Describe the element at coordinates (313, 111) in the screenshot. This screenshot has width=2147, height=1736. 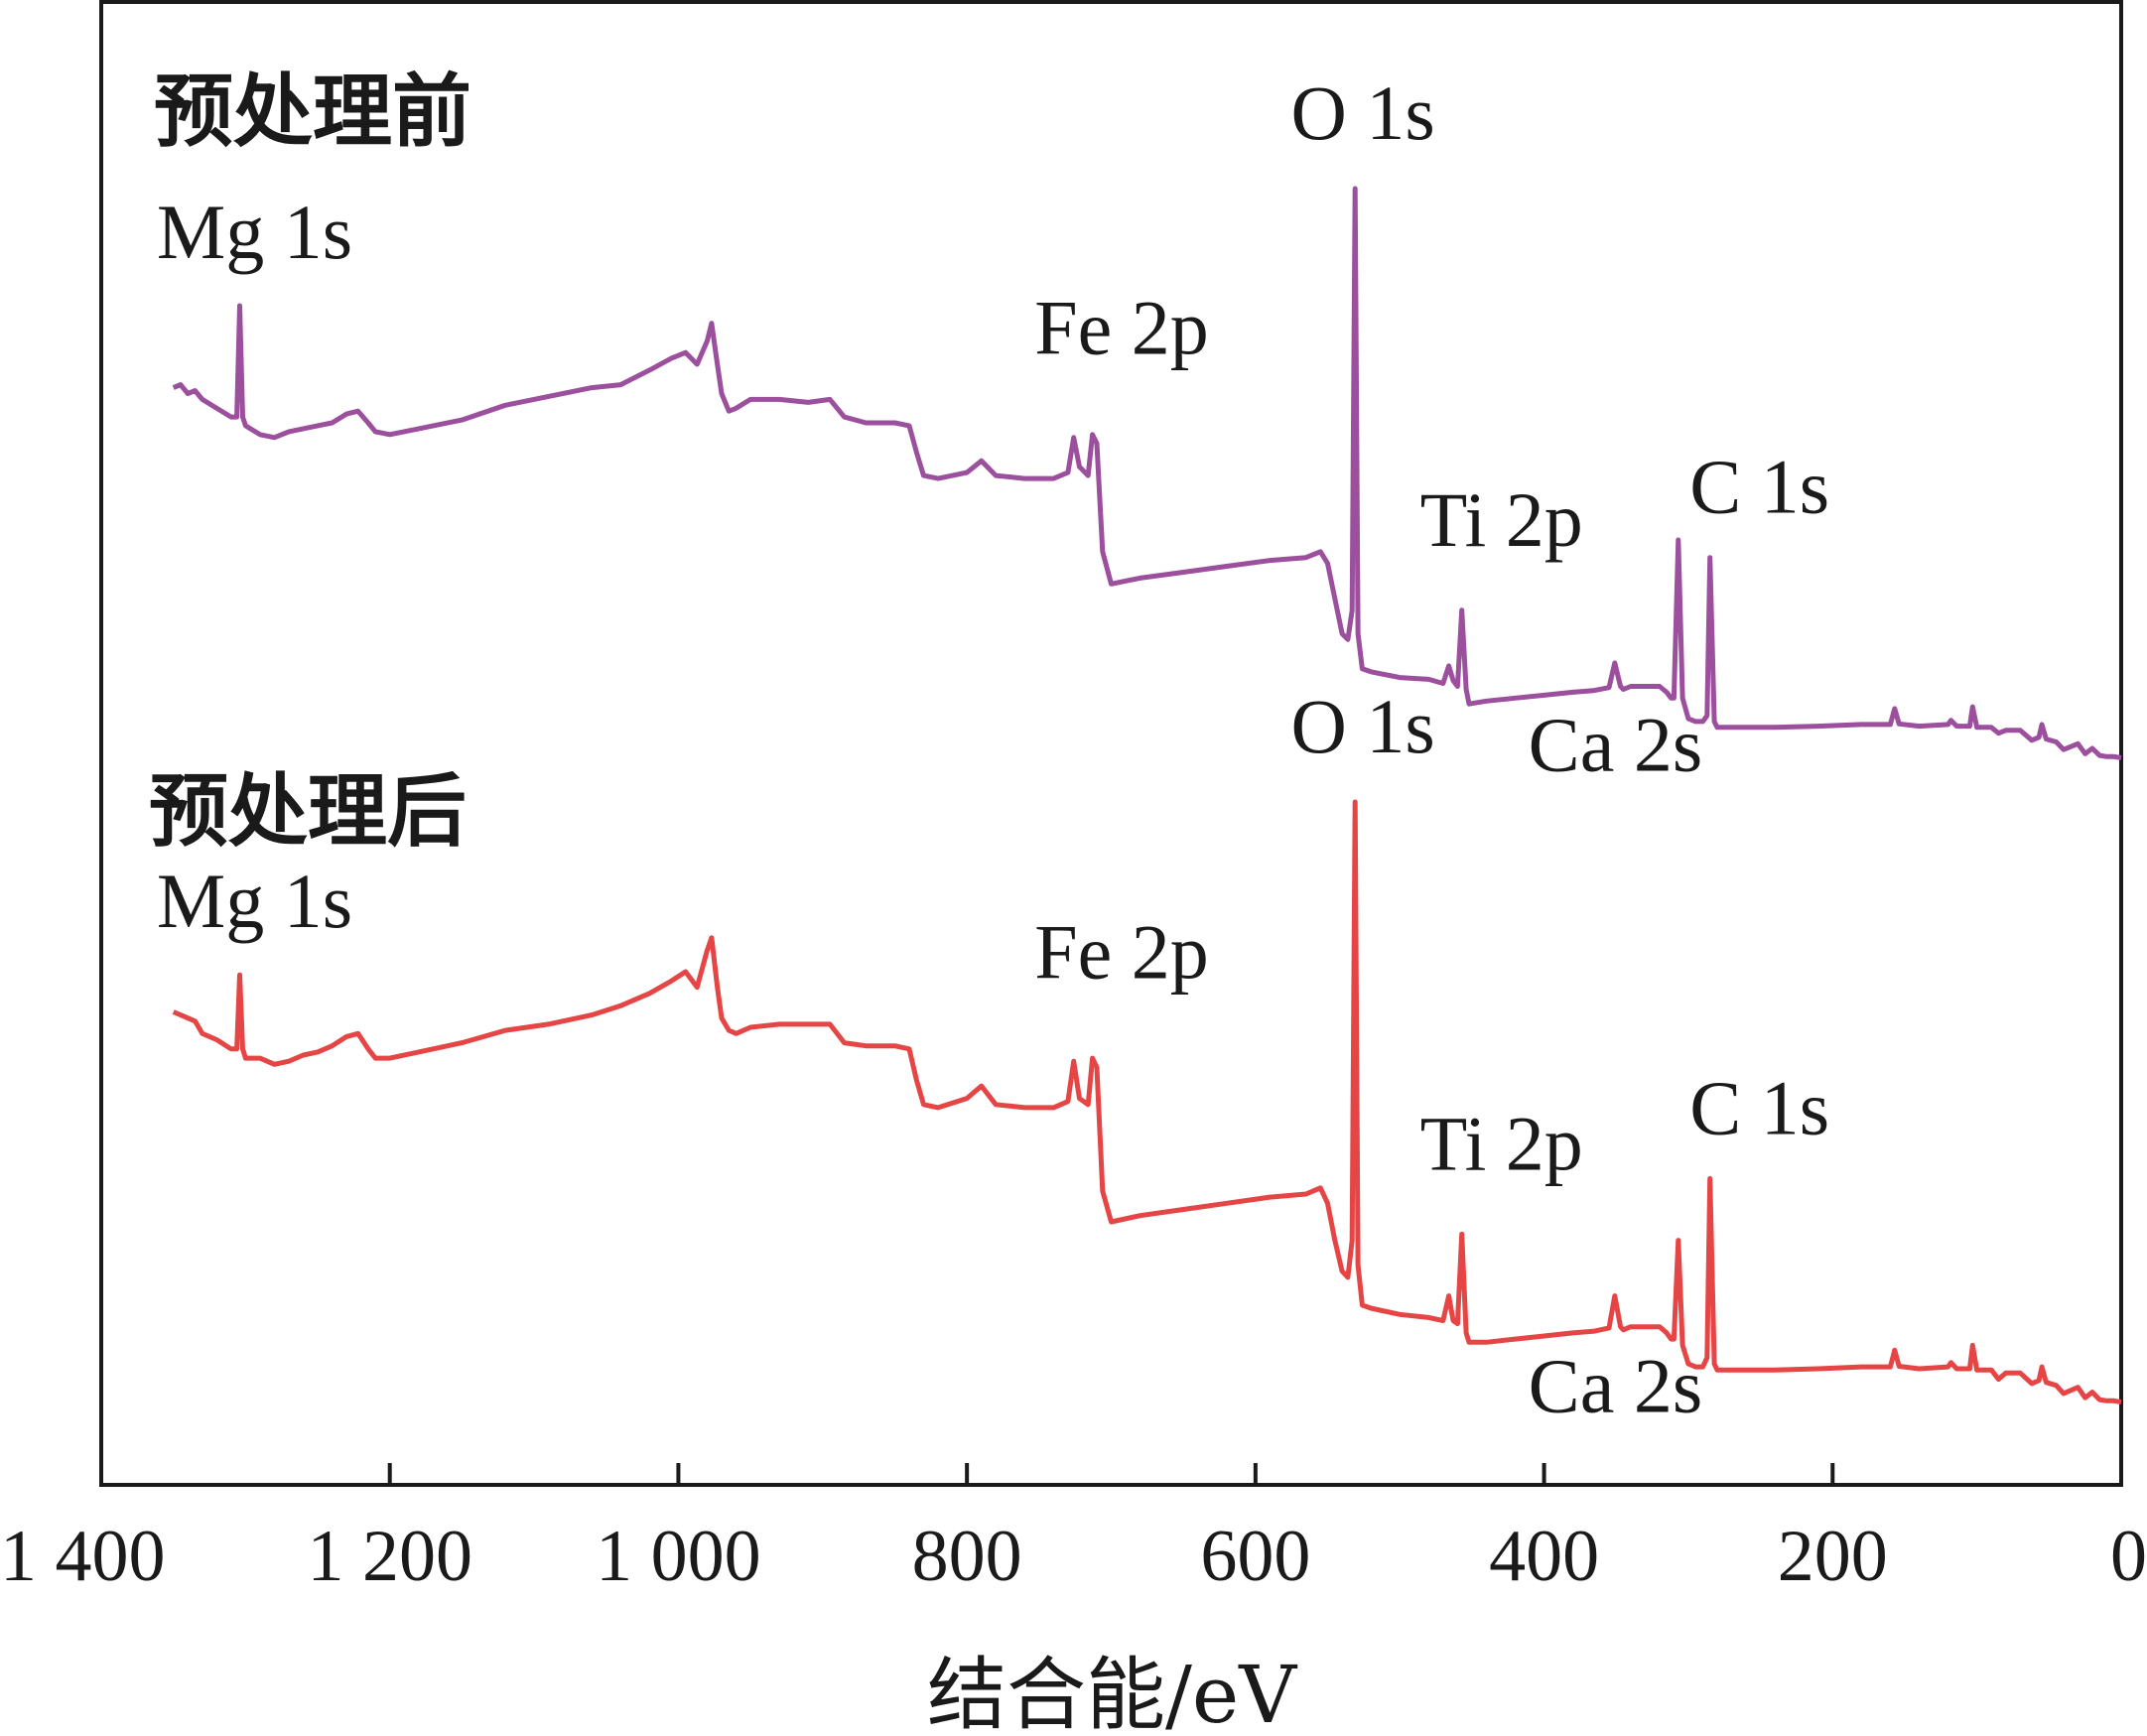
I see `series-title-before: 预处理前` at that location.